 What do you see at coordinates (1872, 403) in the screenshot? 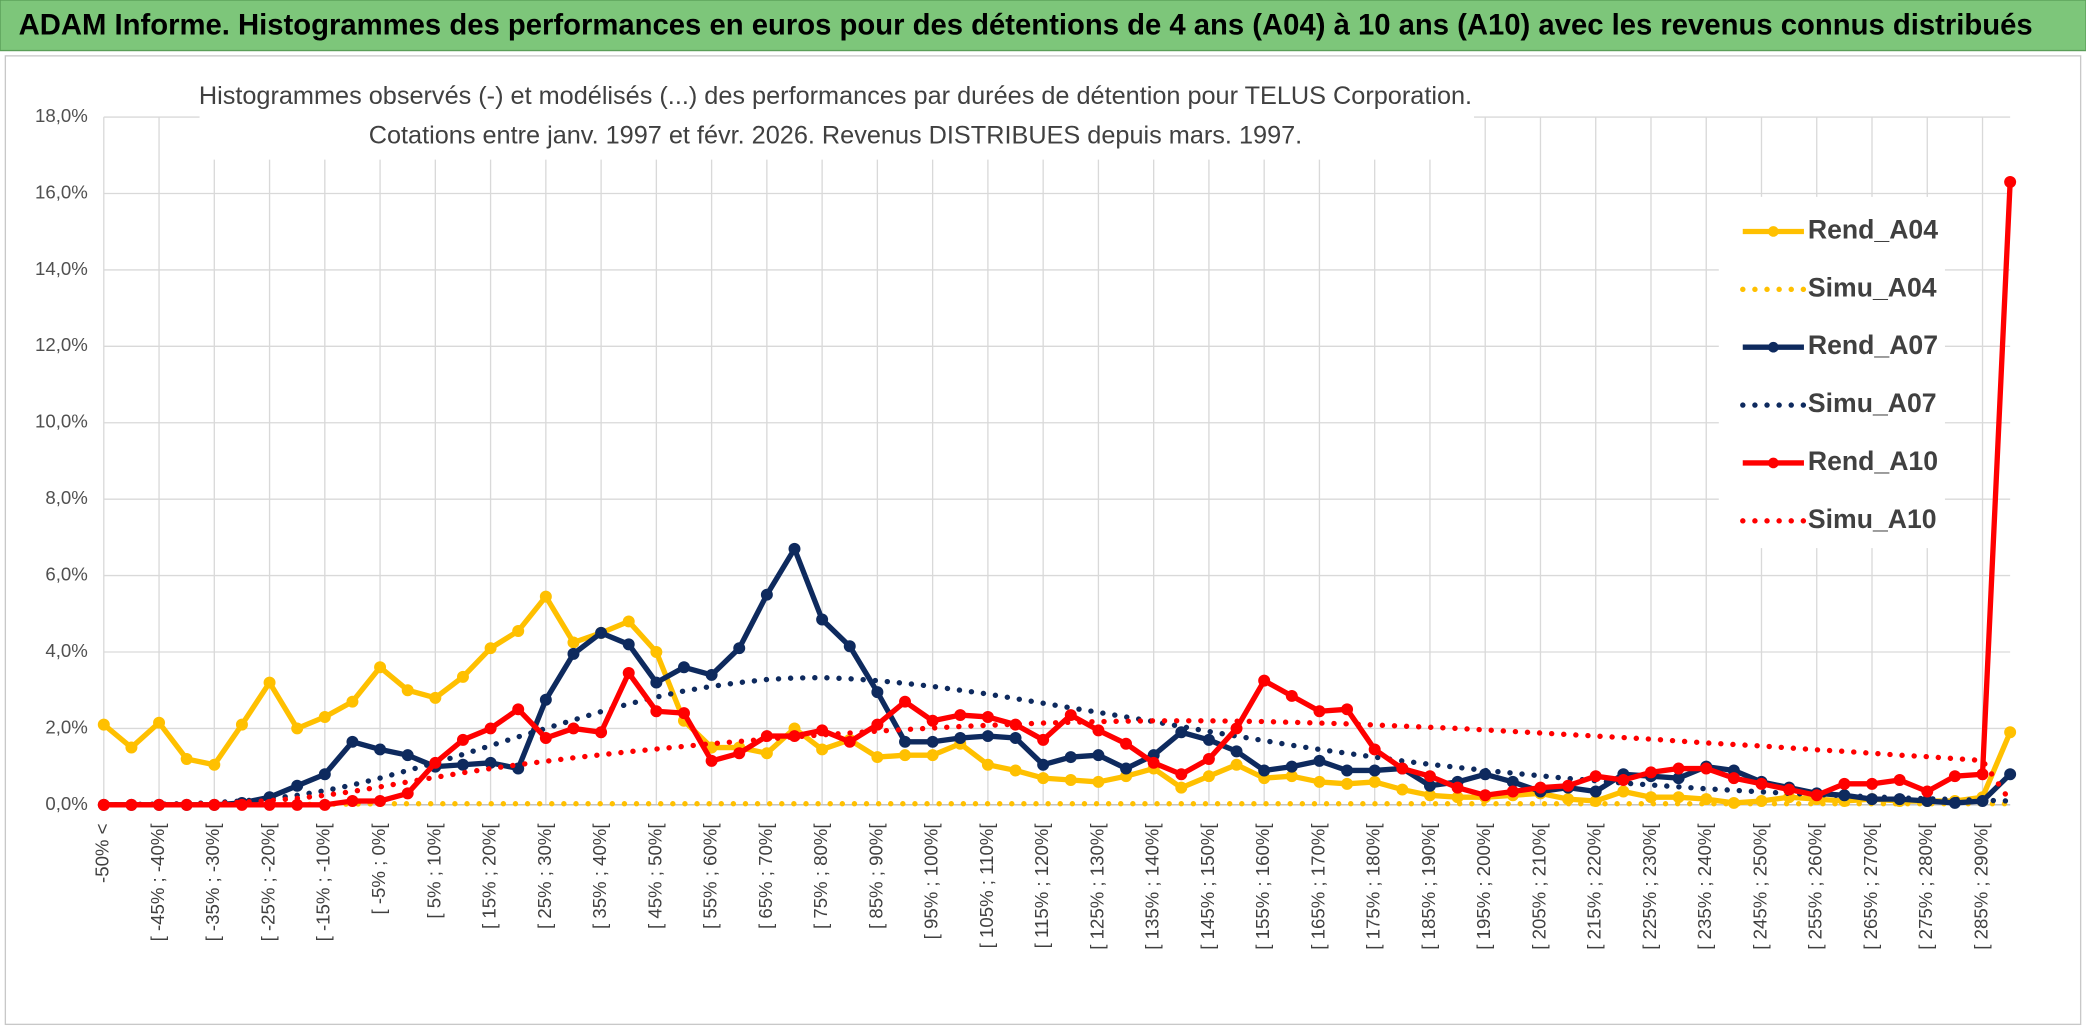
I see `legend-label: Simu_A07` at bounding box center [1872, 403].